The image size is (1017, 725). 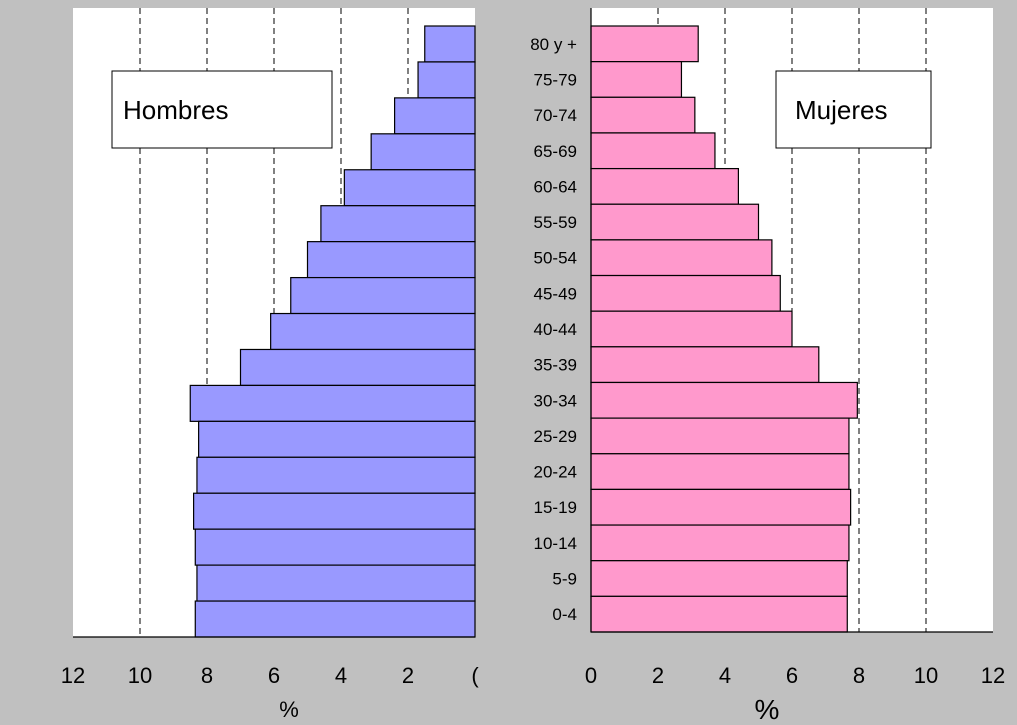 What do you see at coordinates (767, 709) in the screenshot?
I see `right-x-axis-label: %` at bounding box center [767, 709].